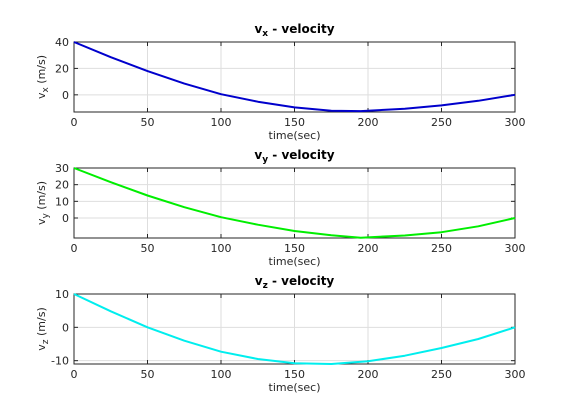  What do you see at coordinates (62, 168) in the screenshot?
I see `y-tick-label: 30` at bounding box center [62, 168].